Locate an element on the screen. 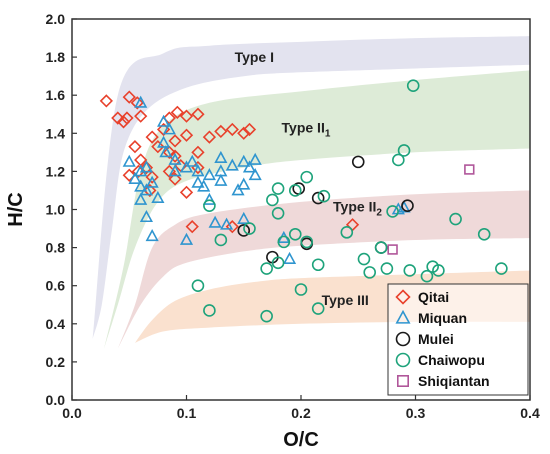 The width and height of the screenshot is (550, 454). legend-label-miquan: Miquan is located at coordinates (442, 318).